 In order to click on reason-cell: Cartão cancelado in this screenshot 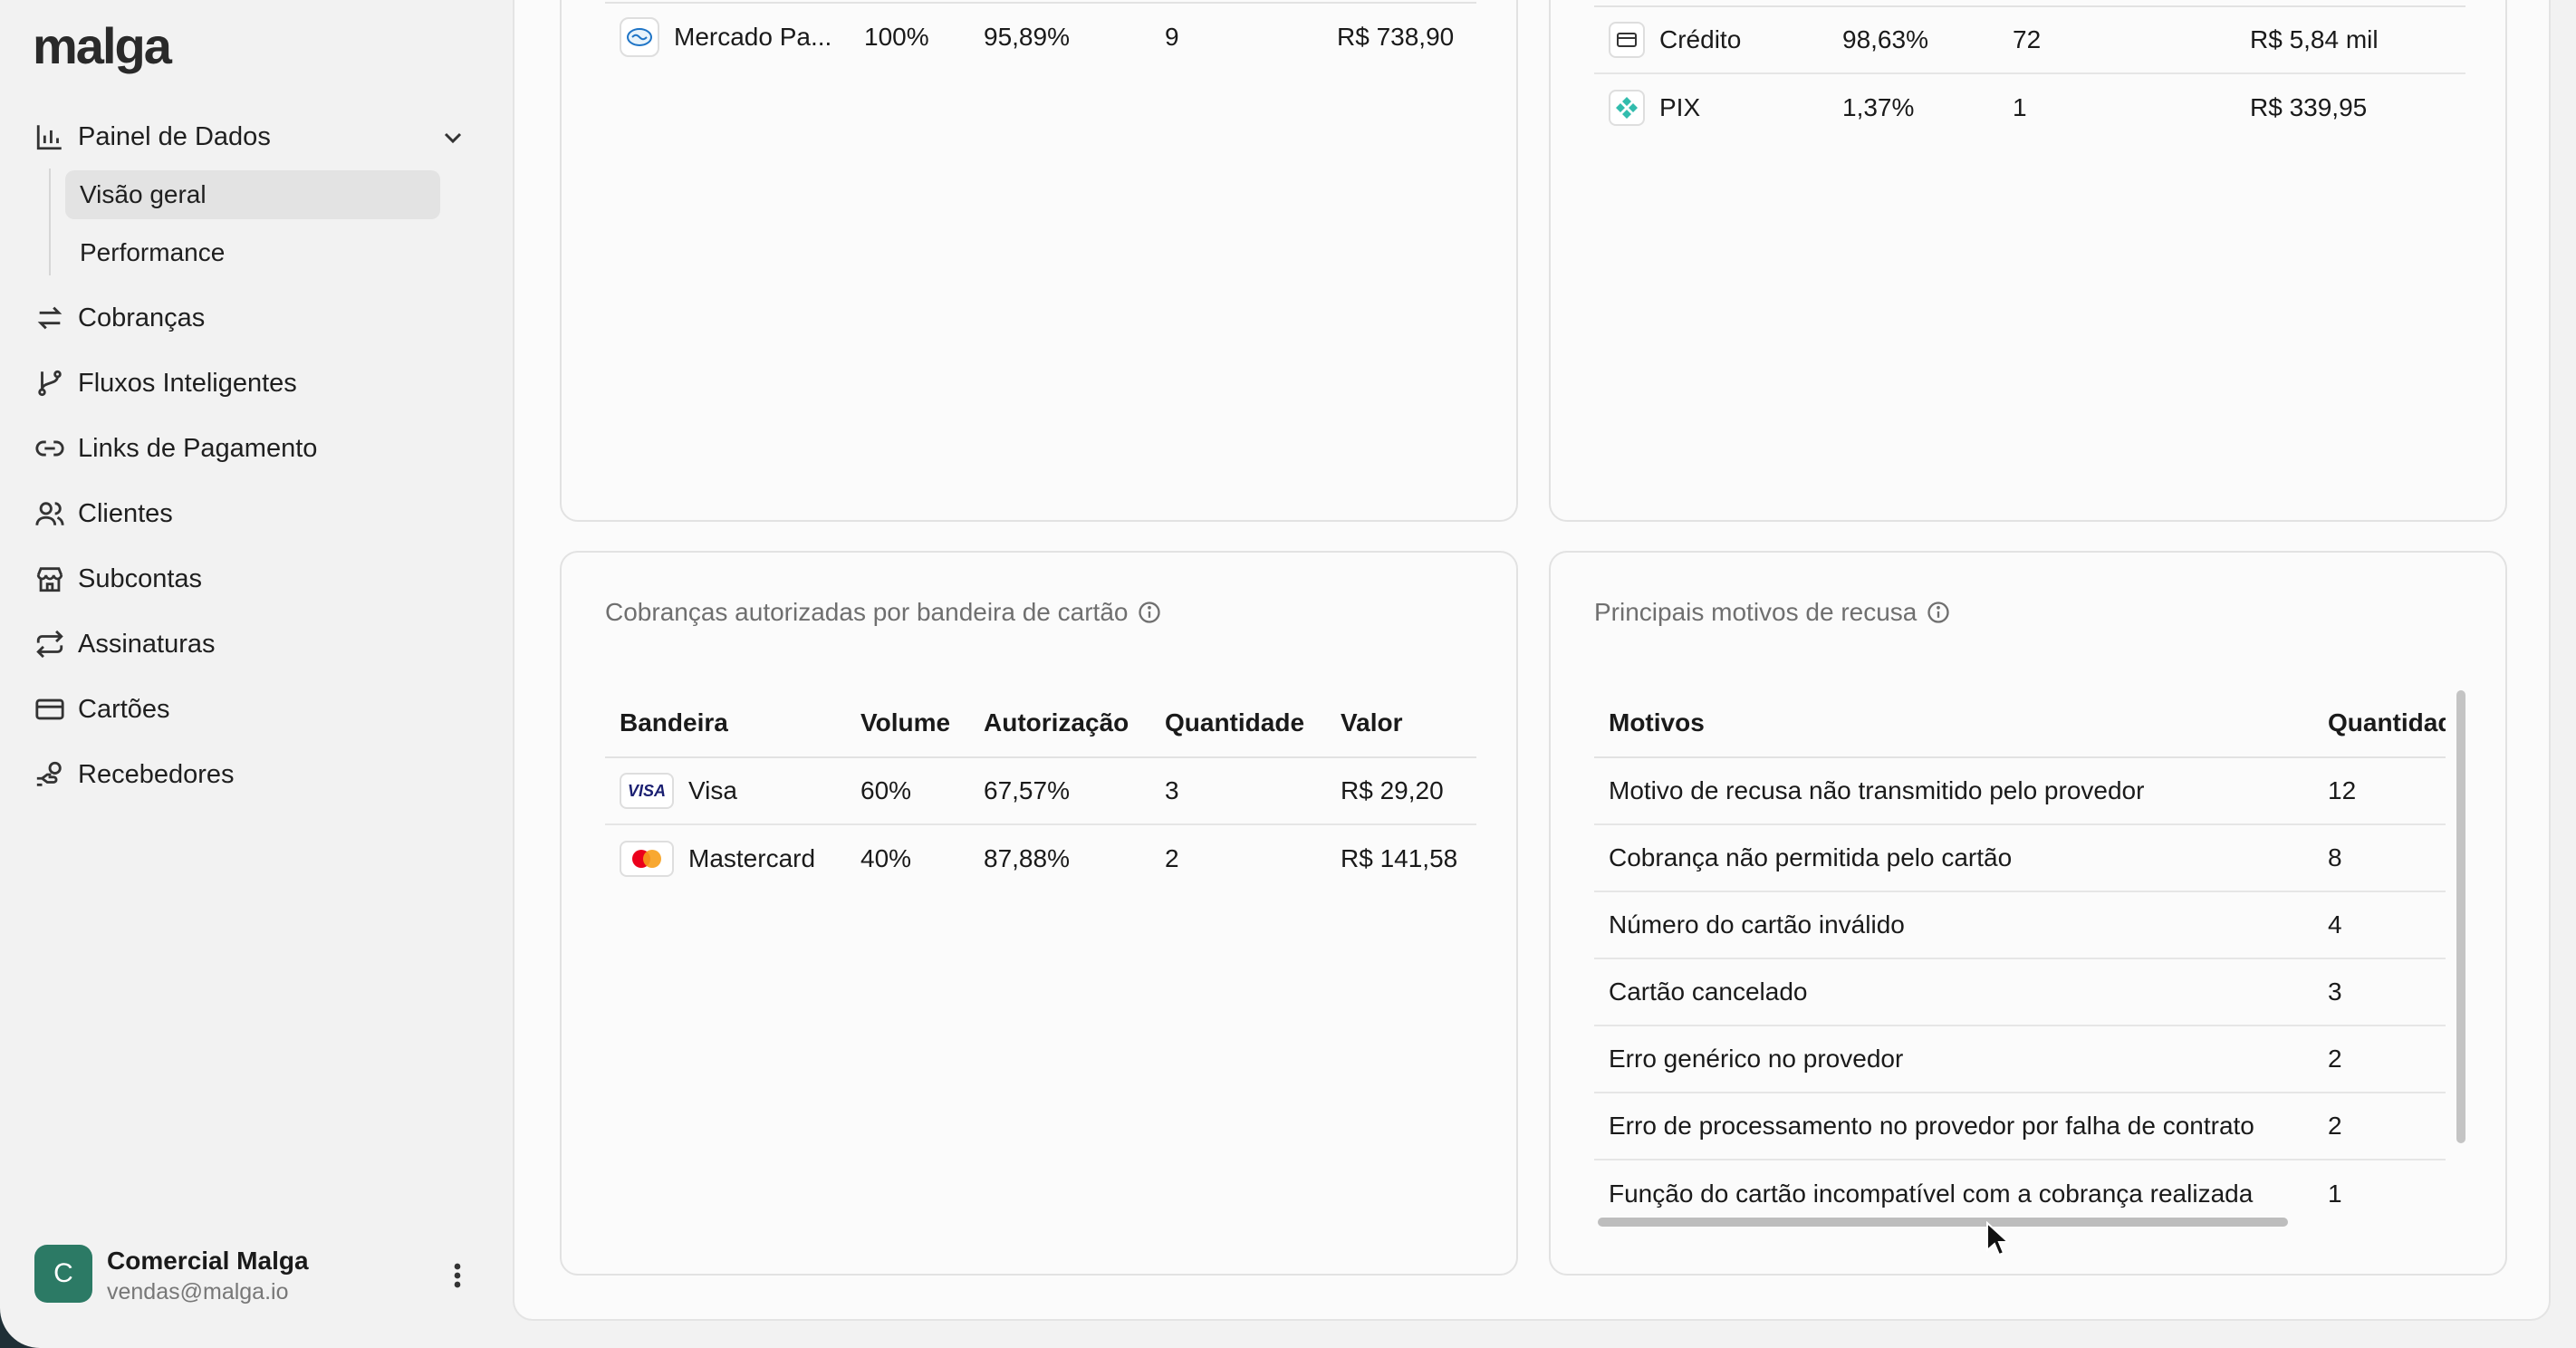, I will do `click(1953, 992)`.